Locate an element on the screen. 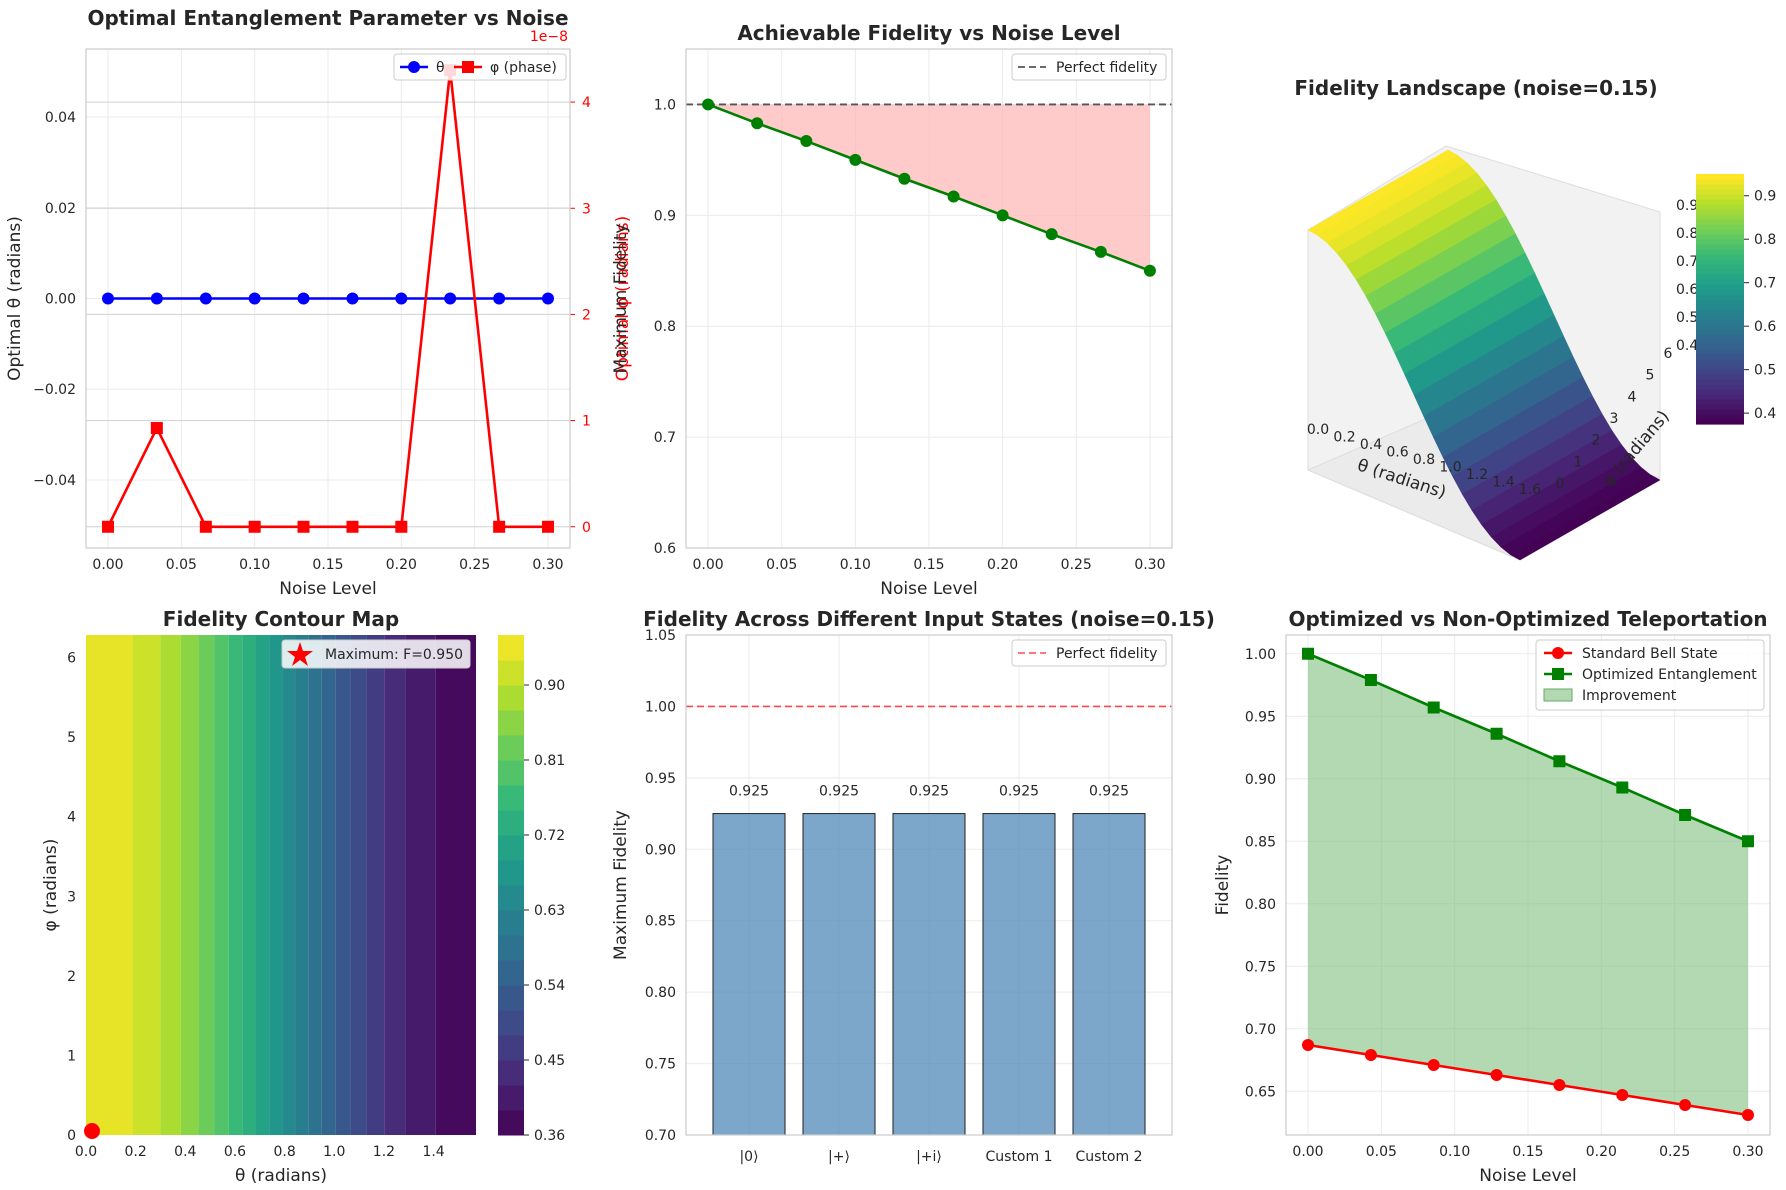 The height and width of the screenshot is (1190, 1786). z-tick-label: 0.4 is located at coordinates (1687, 346).